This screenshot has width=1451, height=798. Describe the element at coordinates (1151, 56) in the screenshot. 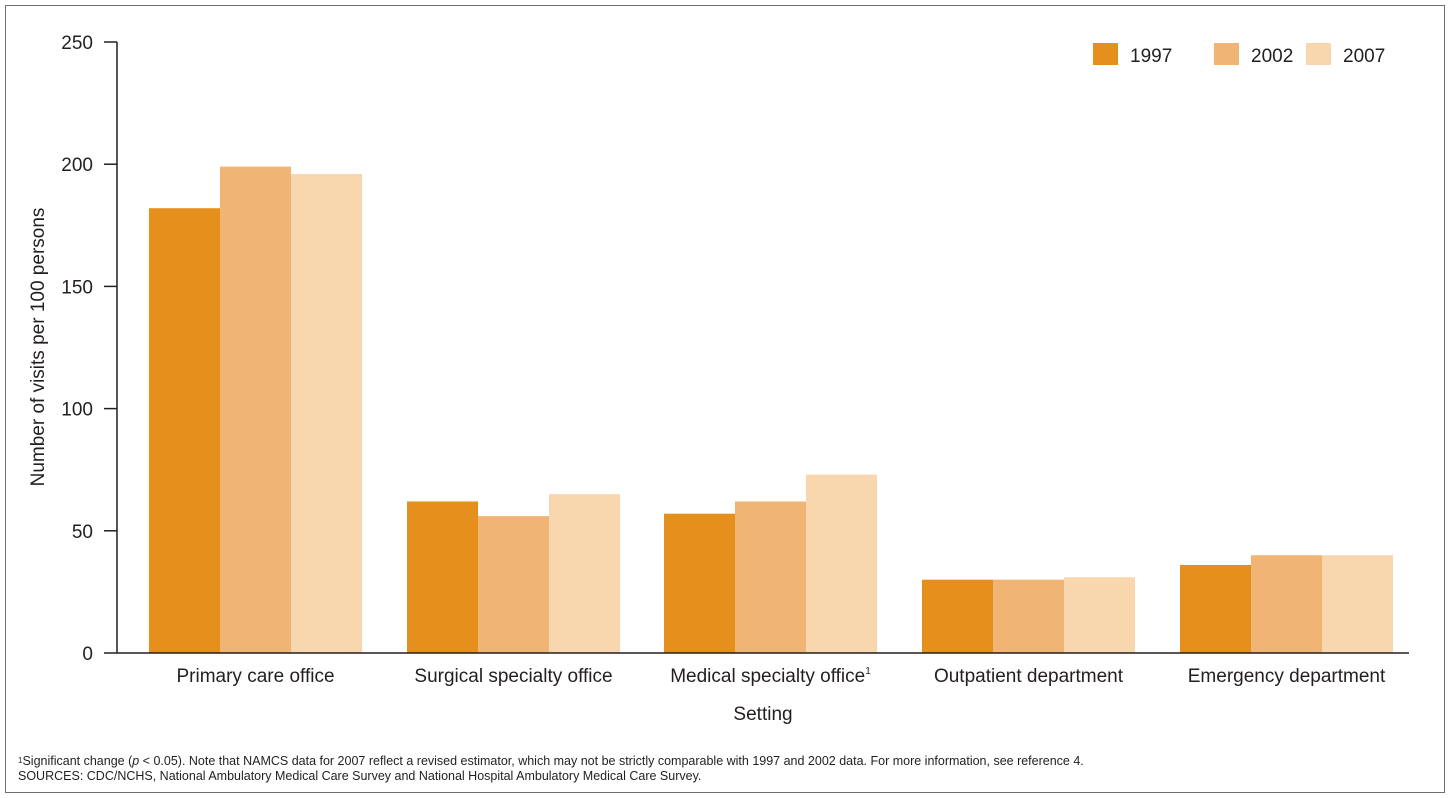

I see `legend-label-1997: 1997` at that location.